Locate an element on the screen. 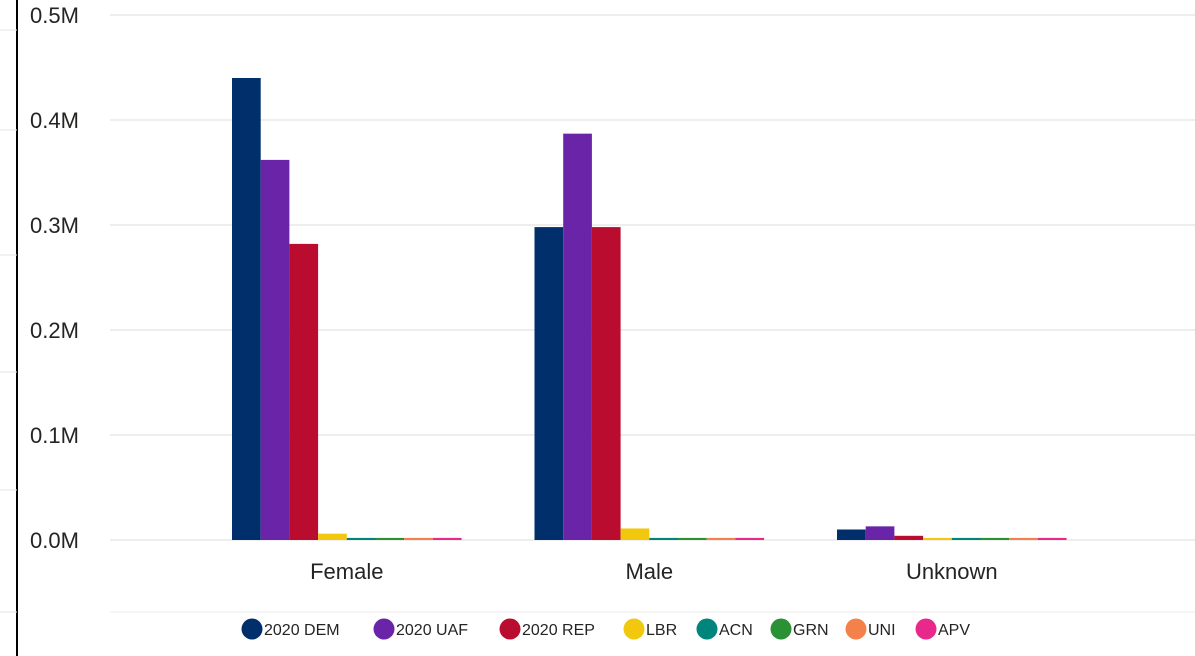  legend-item: 2020 UAF is located at coordinates (421, 629).